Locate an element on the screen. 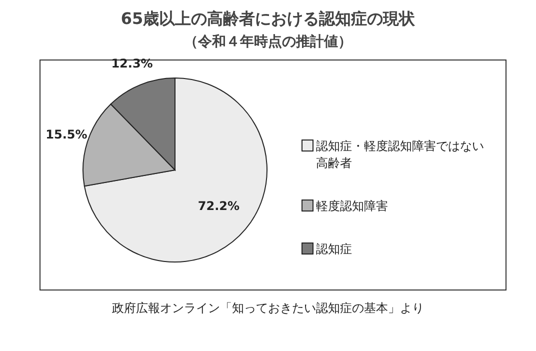  data-label: 12.3% is located at coordinates (132, 63).